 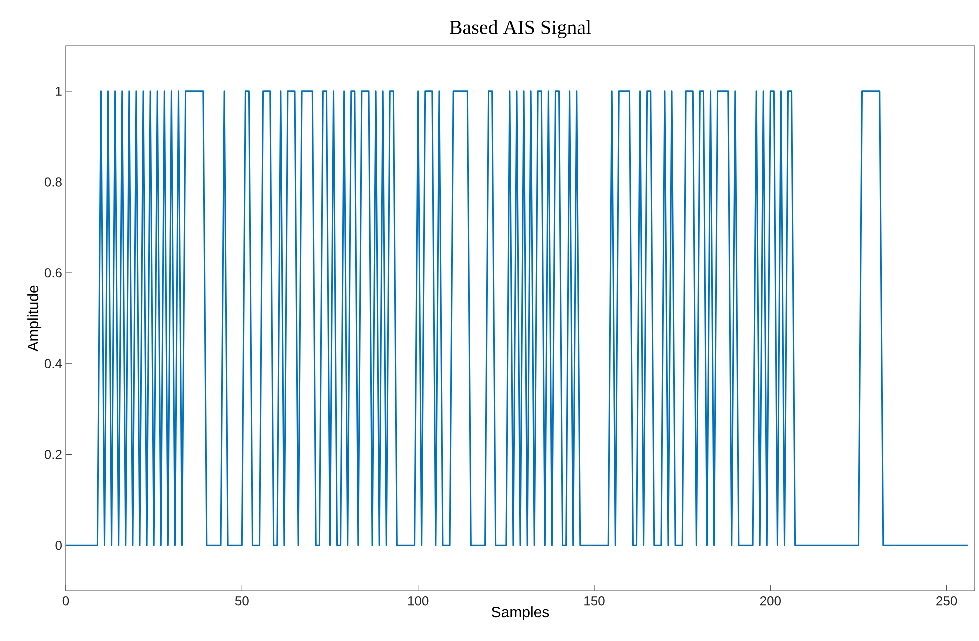 I want to click on x-axis-title: Samples, so click(x=521, y=613).